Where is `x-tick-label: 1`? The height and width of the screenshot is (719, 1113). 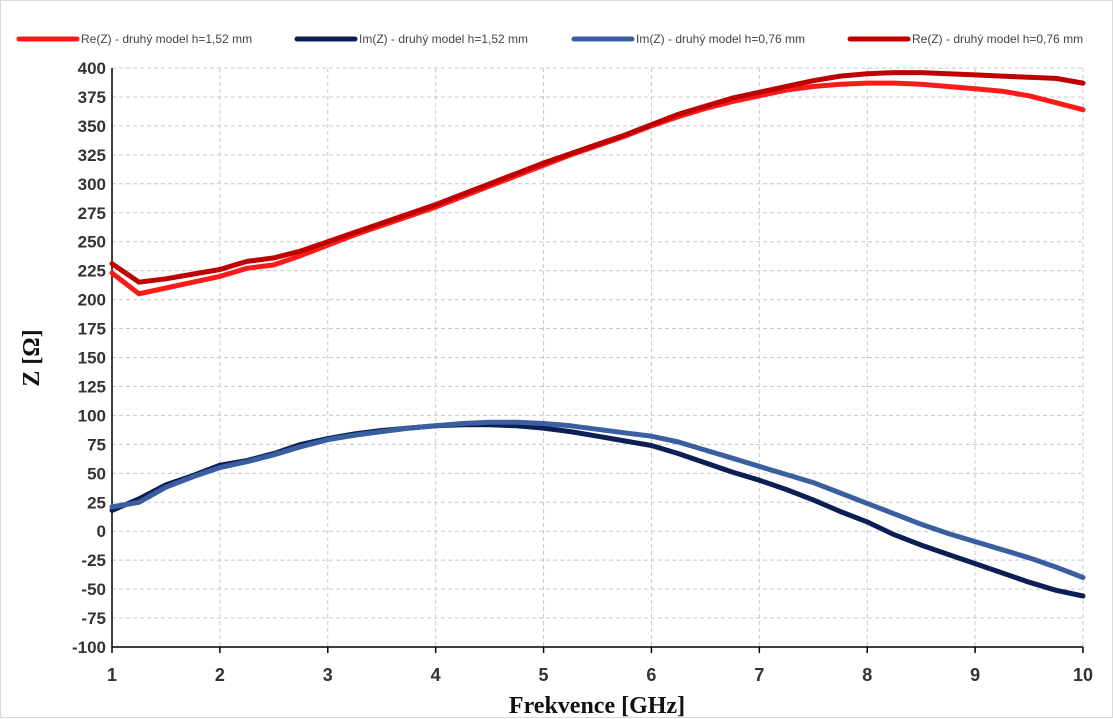
x-tick-label: 1 is located at coordinates (112, 675).